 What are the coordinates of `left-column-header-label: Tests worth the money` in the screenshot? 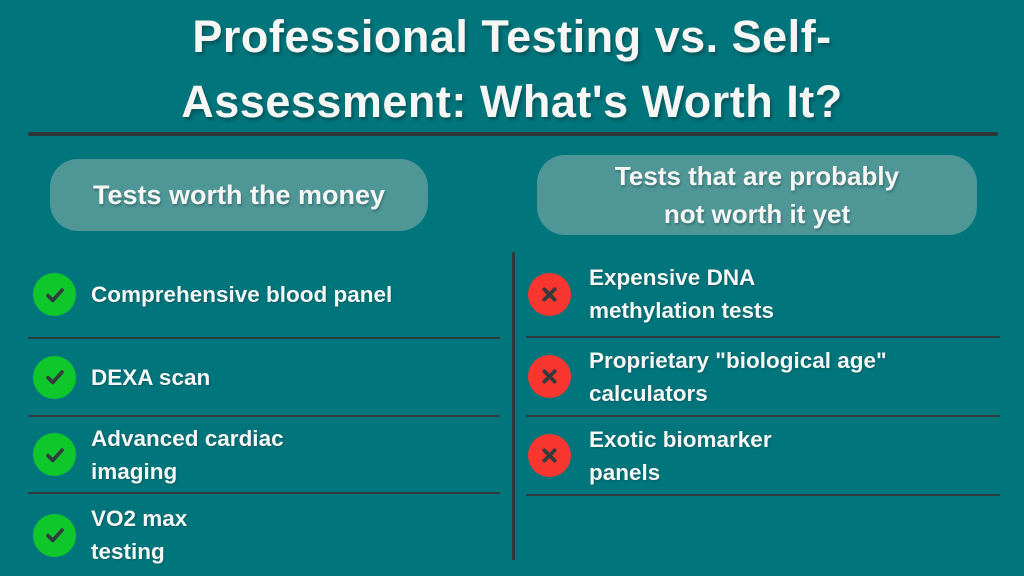 It's located at (239, 194).